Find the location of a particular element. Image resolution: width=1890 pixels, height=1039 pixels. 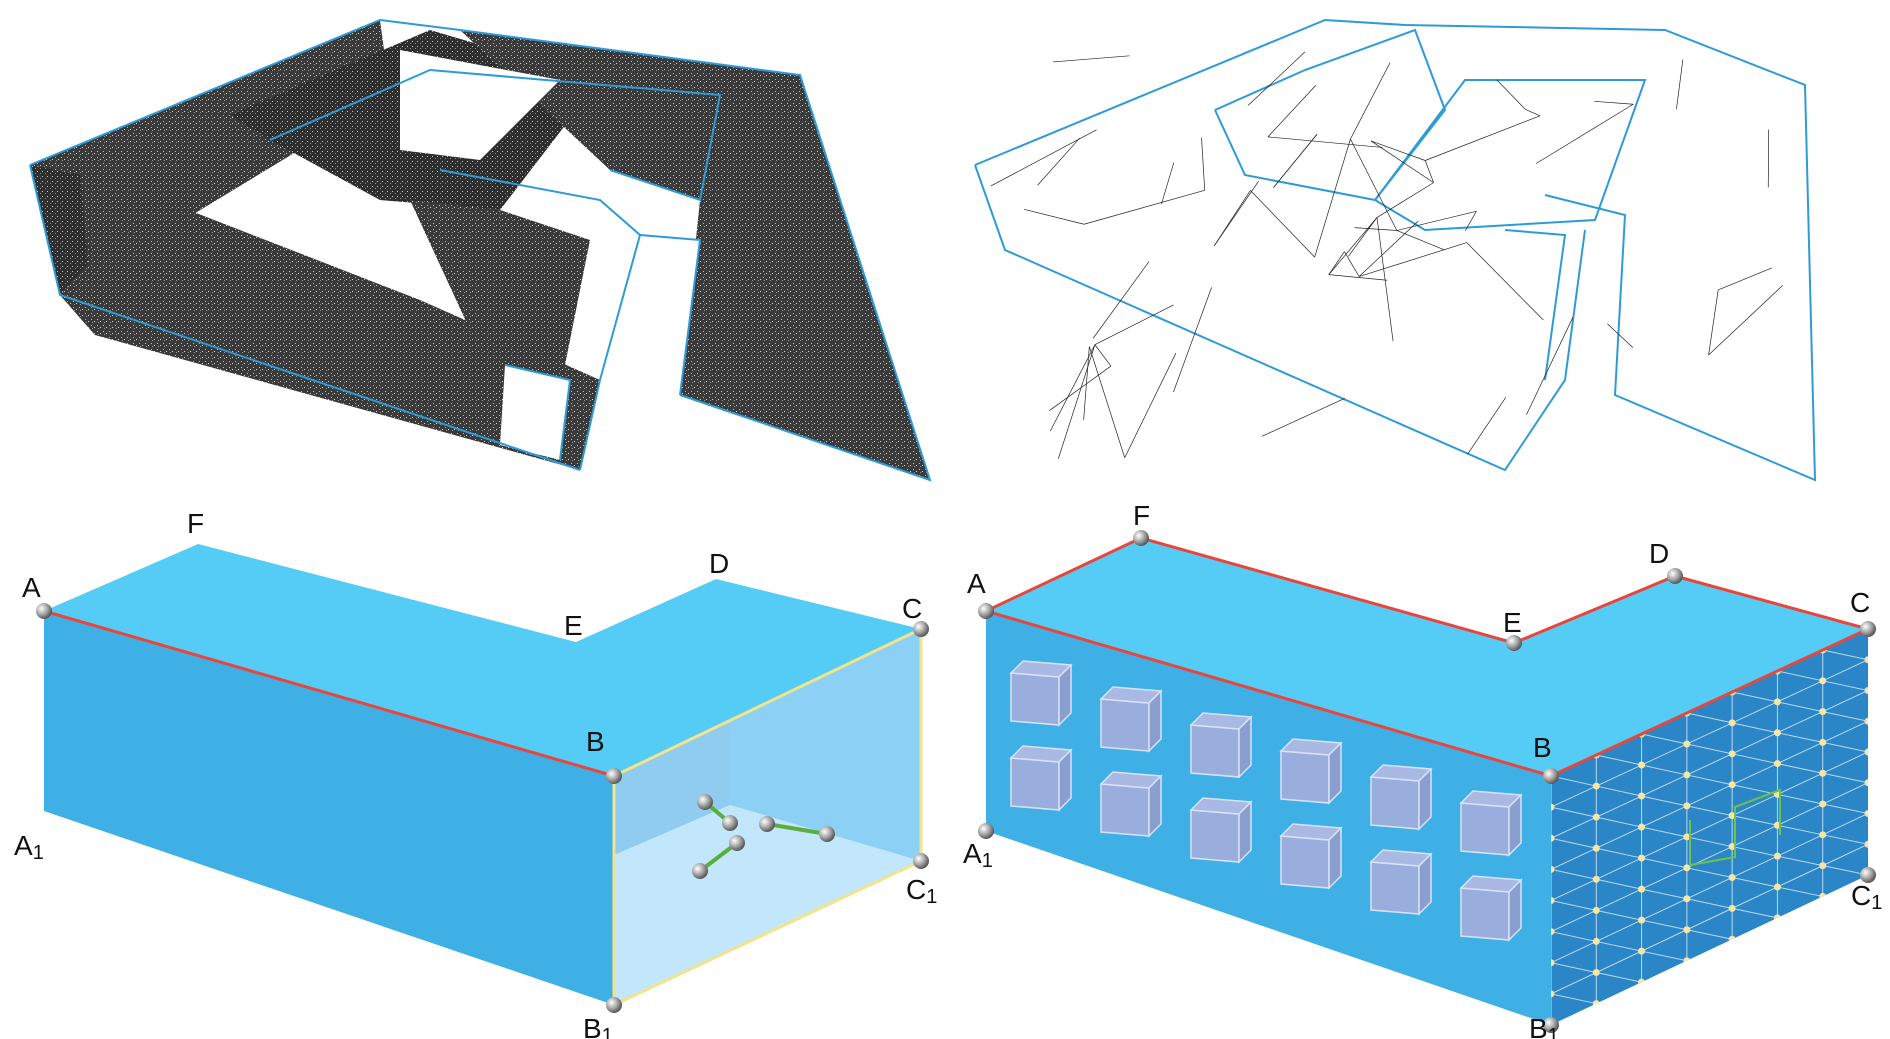

side-facade-mesh is located at coordinates (1709, 827).